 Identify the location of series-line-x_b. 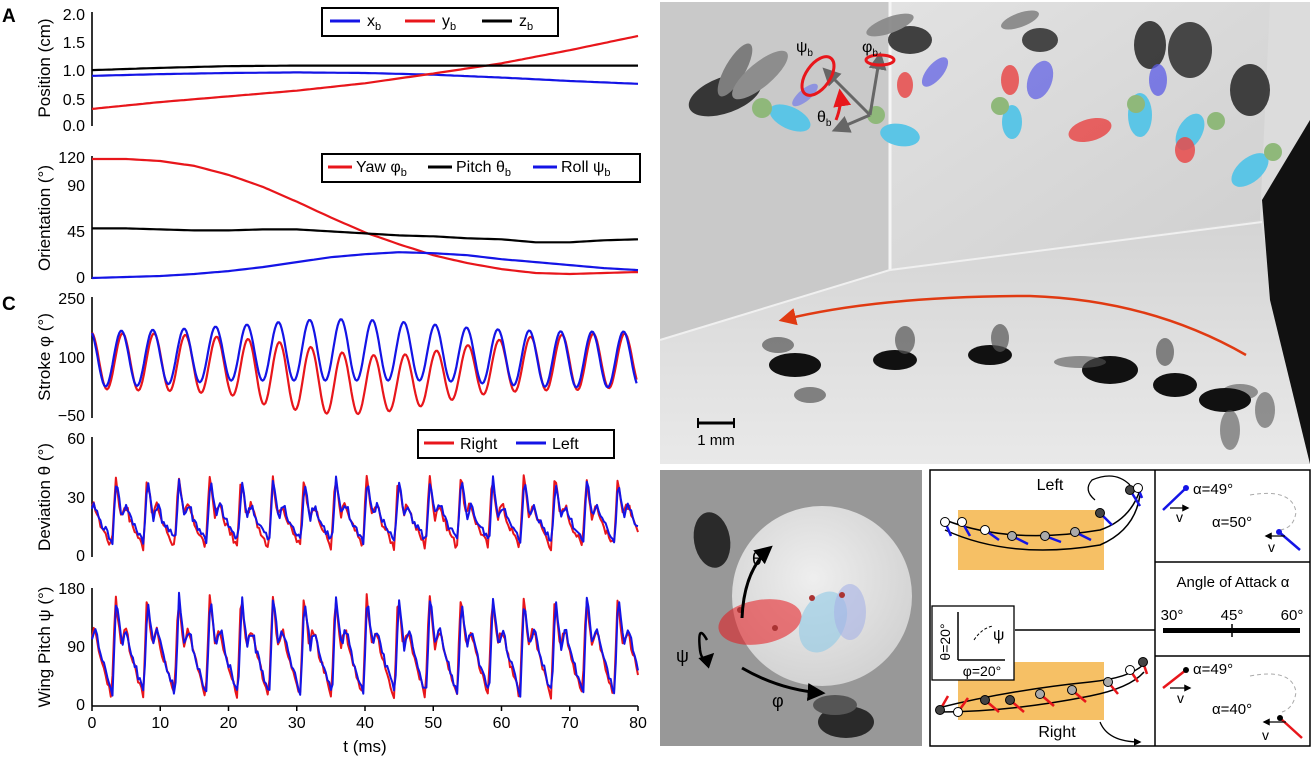
(365, 78).